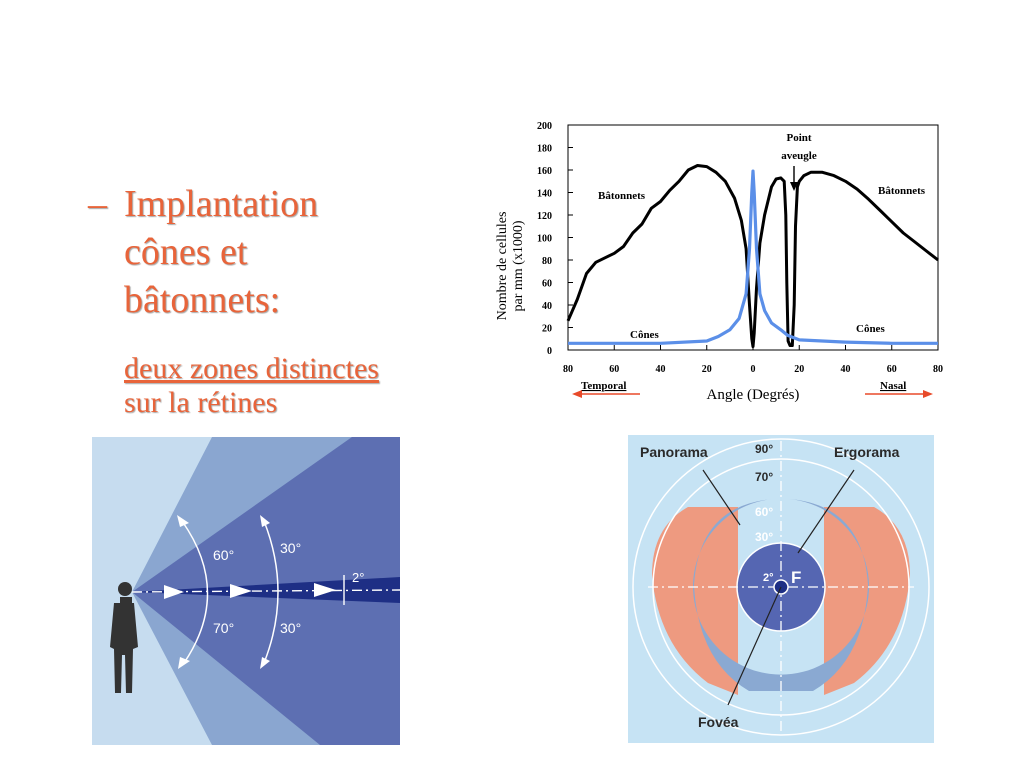 The image size is (1024, 768). What do you see at coordinates (544, 216) in the screenshot?
I see `y-tick-label: 120` at bounding box center [544, 216].